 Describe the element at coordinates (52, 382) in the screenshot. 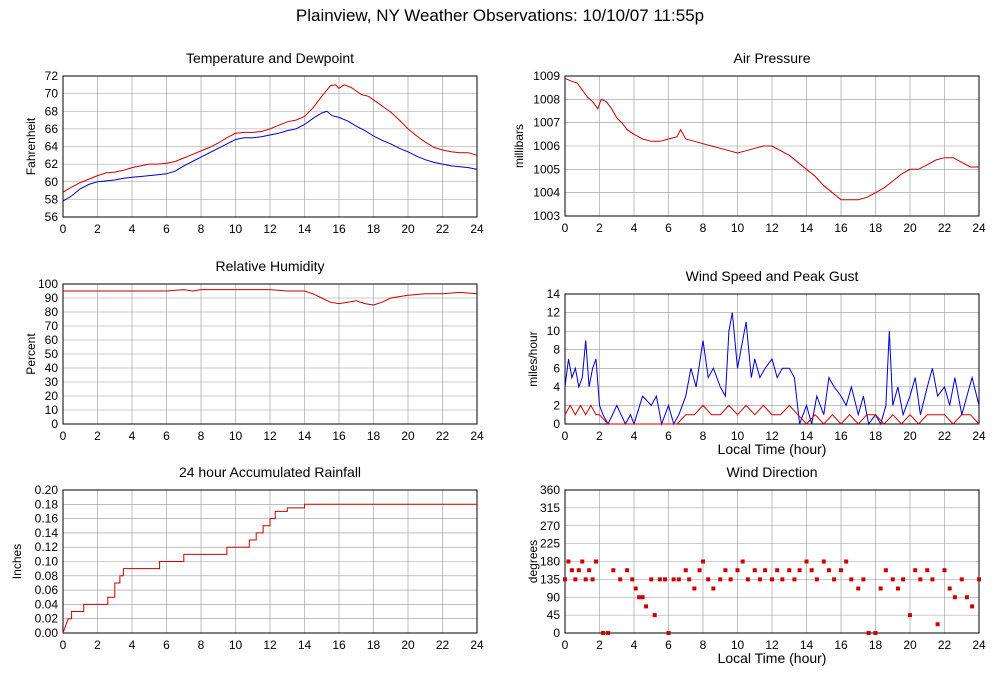

I see `humidity-ytick-label: 30` at that location.